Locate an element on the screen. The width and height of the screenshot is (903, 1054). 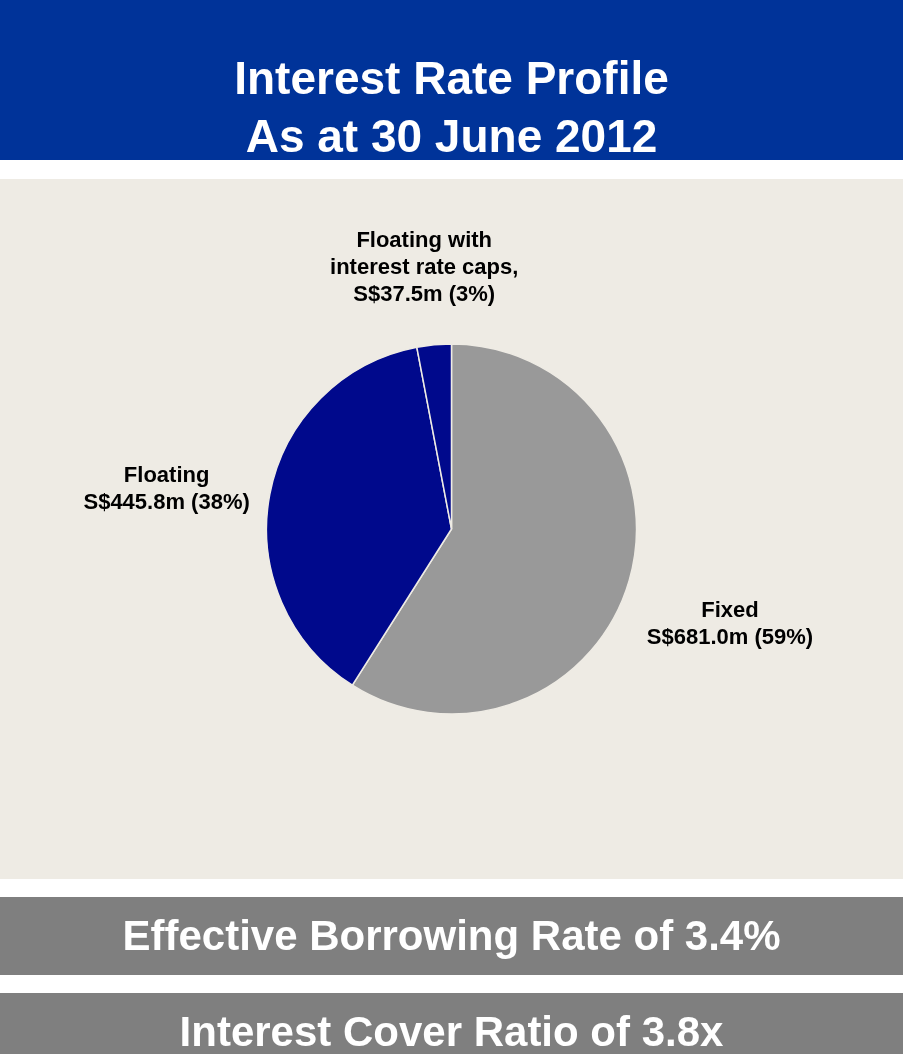
chart-title: Interest Rate Profile As at 30 June 2012 is located at coordinates (451, 107).